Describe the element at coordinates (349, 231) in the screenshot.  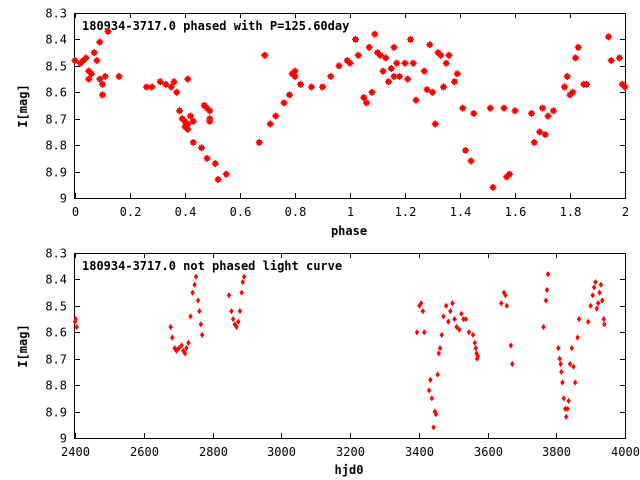
I see `x-axis-label: phase` at that location.